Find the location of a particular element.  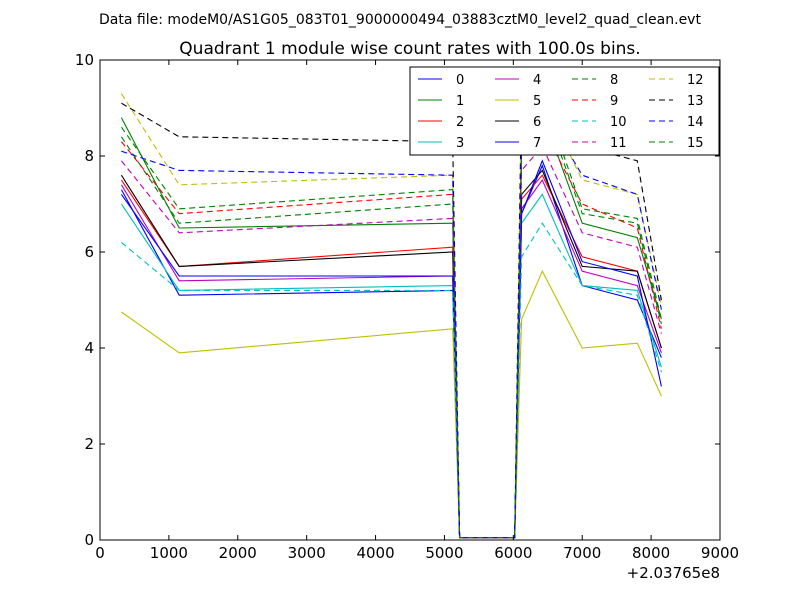

y-tick-label: 4 is located at coordinates (89, 348).